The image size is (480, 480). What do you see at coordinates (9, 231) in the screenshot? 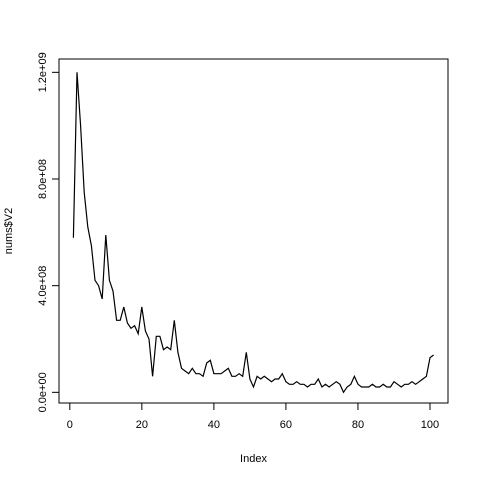
I see `y-axis-label: nums$V2` at bounding box center [9, 231].